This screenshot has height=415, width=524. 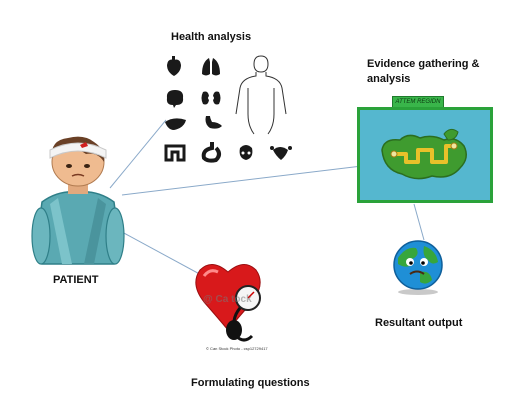 I want to click on evidence-gathering-label: Evidence gathering &, so click(x=423, y=64).